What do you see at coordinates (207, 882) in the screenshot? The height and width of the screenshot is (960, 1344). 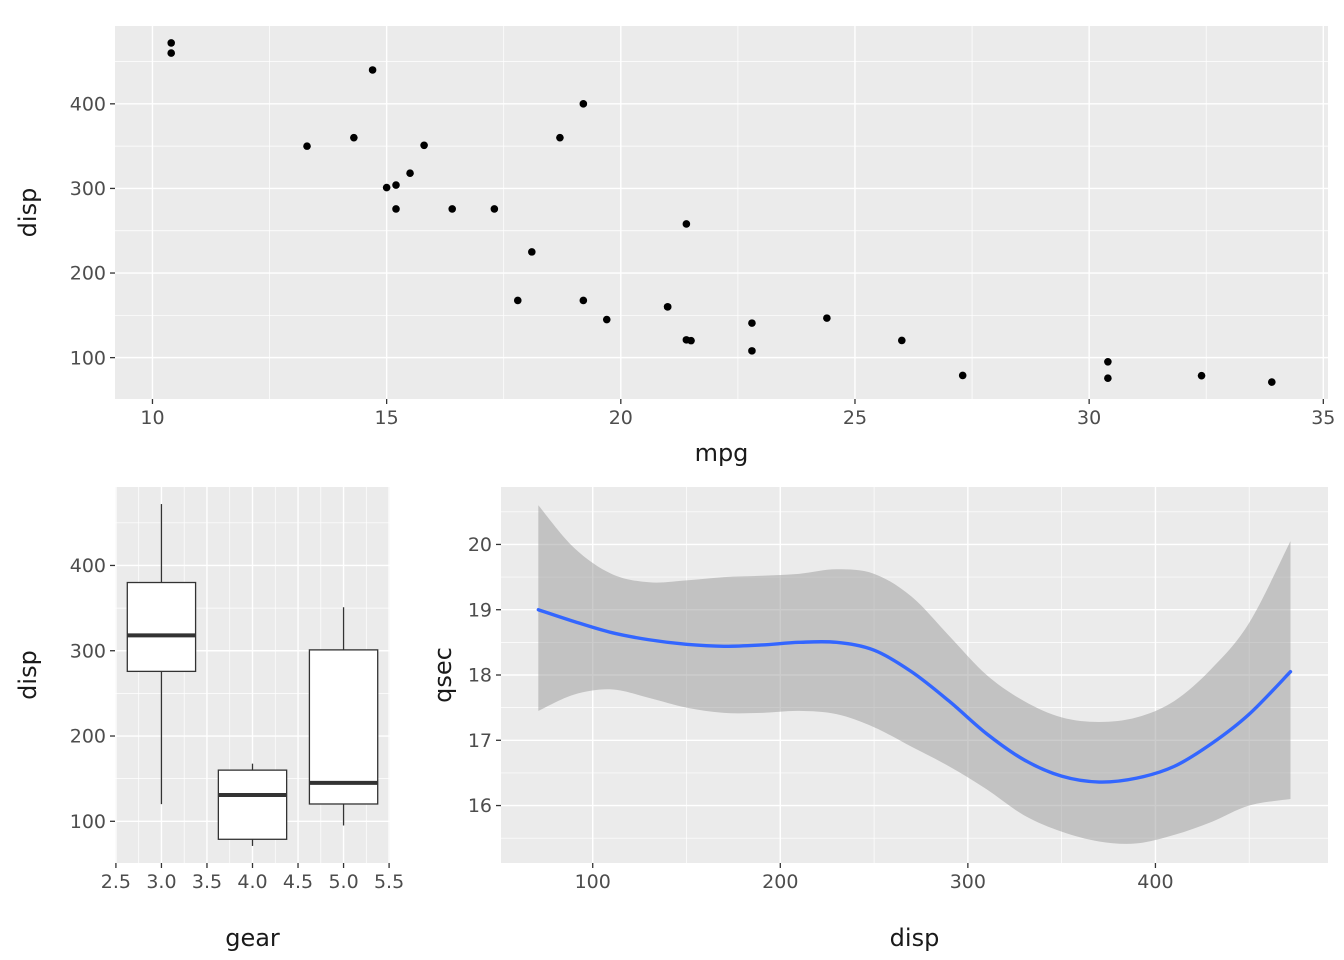 I see `svg-text: 3.5` at bounding box center [207, 882].